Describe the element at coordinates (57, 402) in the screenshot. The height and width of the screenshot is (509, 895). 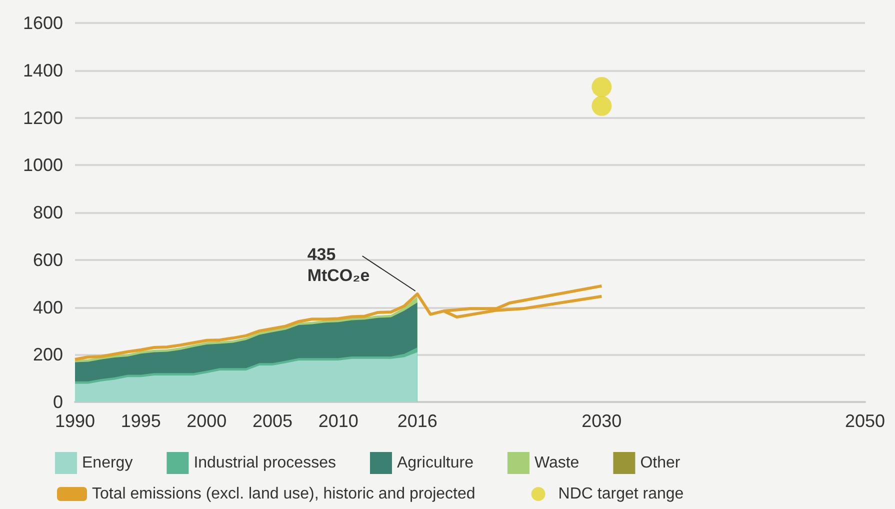
I see `y-tick-label: 0` at that location.